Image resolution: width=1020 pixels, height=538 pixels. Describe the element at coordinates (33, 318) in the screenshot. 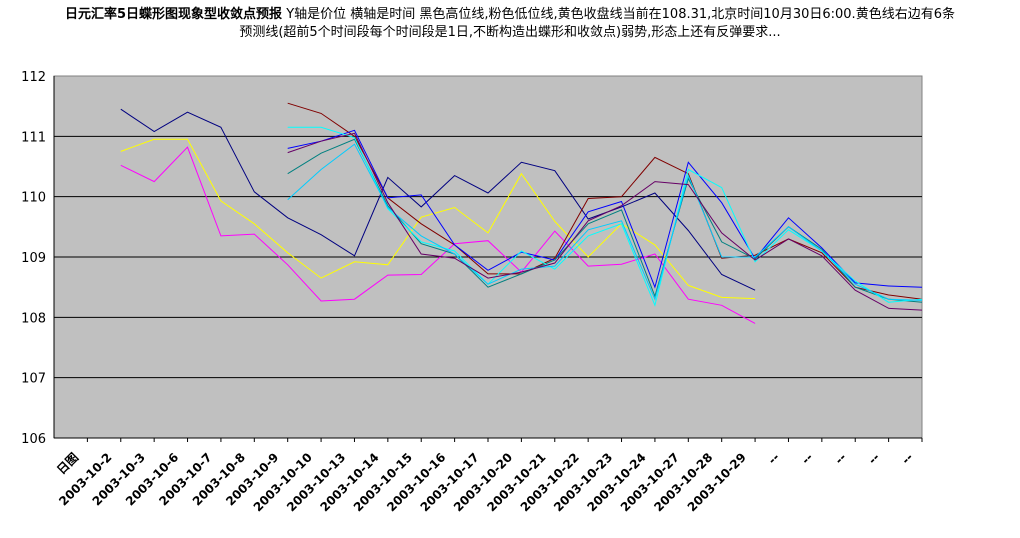

I see `y-tick-label: 108` at that location.